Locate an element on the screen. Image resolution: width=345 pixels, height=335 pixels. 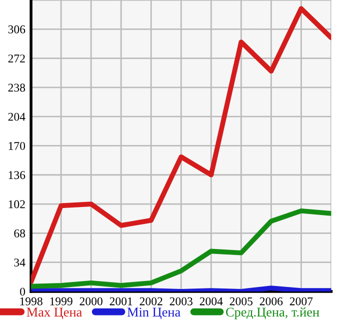
x-tick-label: 1999 is located at coordinates (61, 301).